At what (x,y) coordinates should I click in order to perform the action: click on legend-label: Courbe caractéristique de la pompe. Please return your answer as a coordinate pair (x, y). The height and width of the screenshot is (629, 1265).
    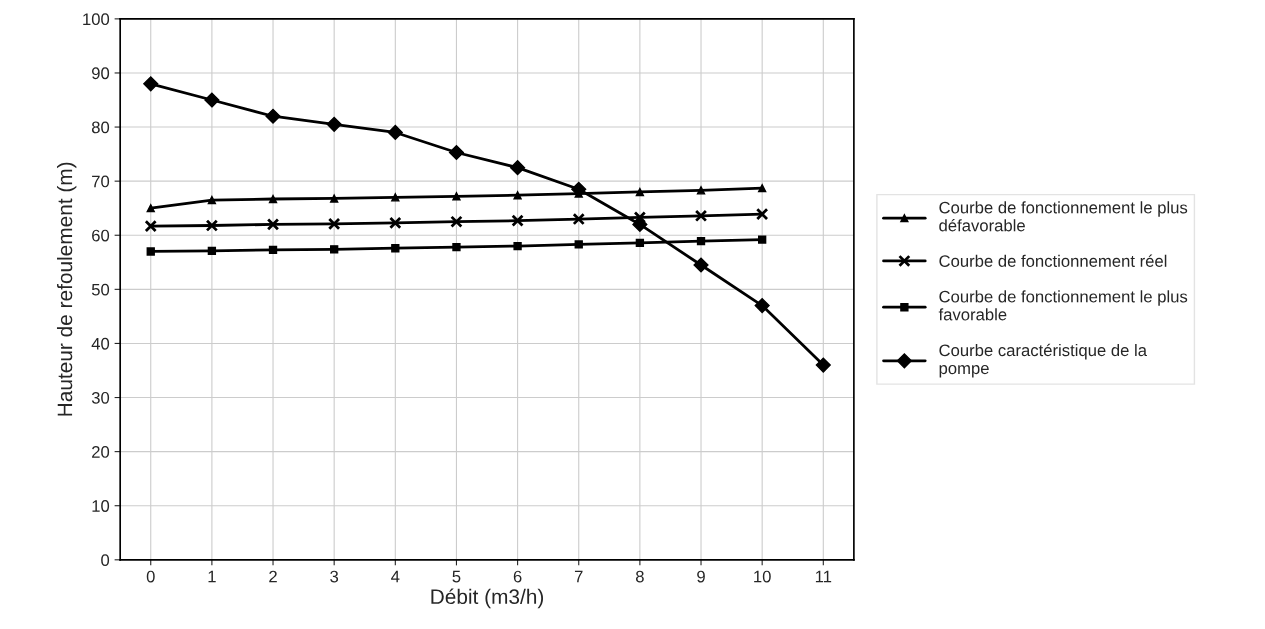
    Looking at the image, I should click on (1043, 360).